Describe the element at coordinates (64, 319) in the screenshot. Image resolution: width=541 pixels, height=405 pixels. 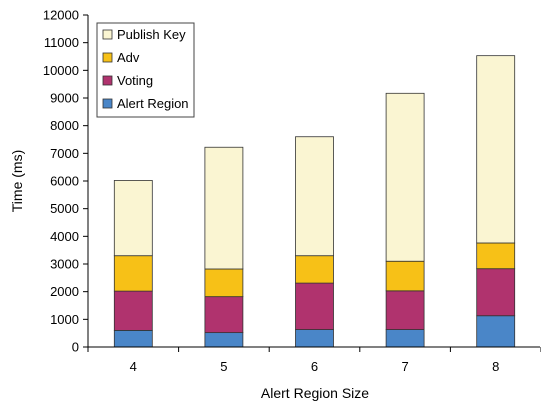
I see `y-tick-label: 1000` at that location.